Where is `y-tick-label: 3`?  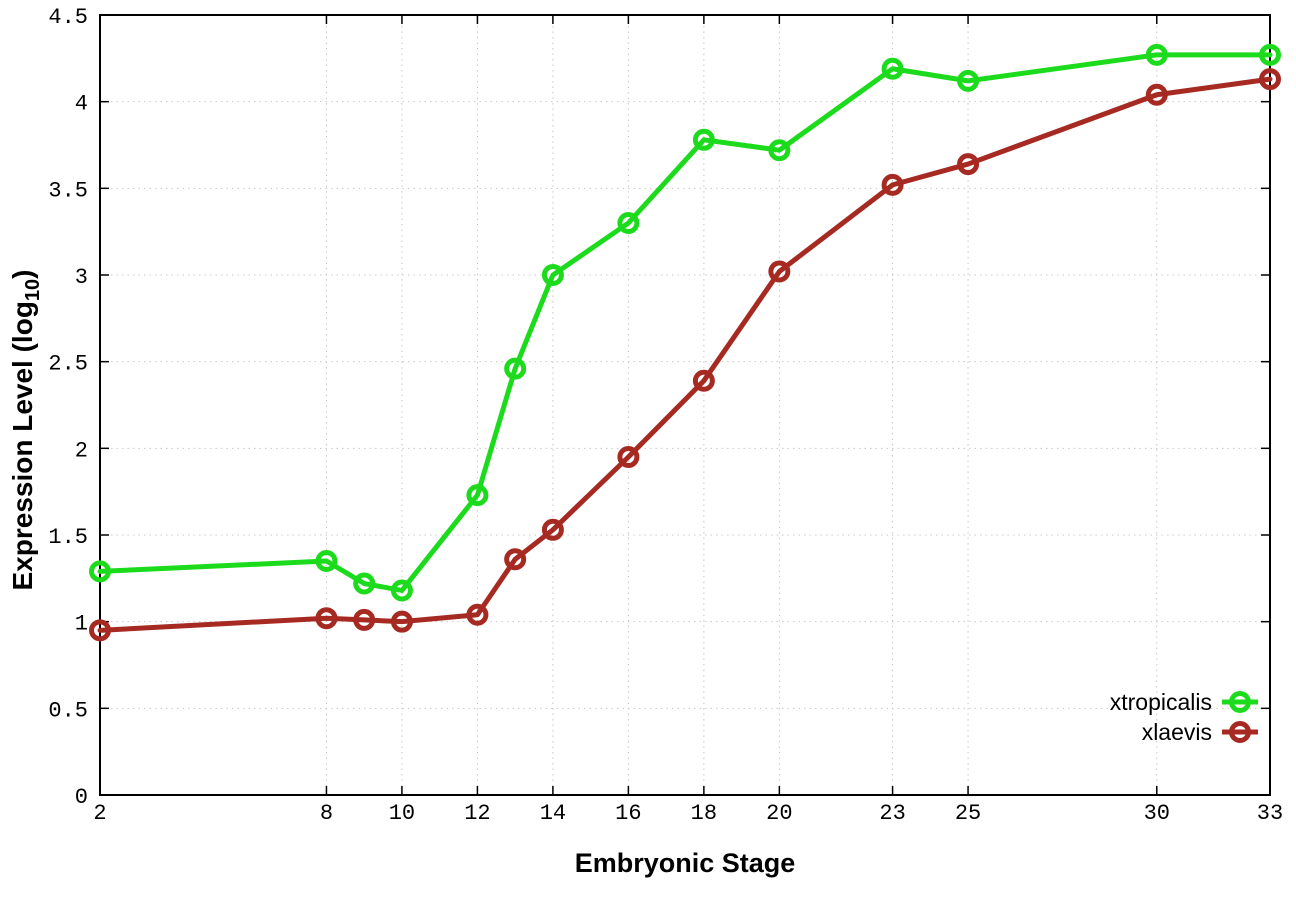
y-tick-label: 3 is located at coordinates (81, 277).